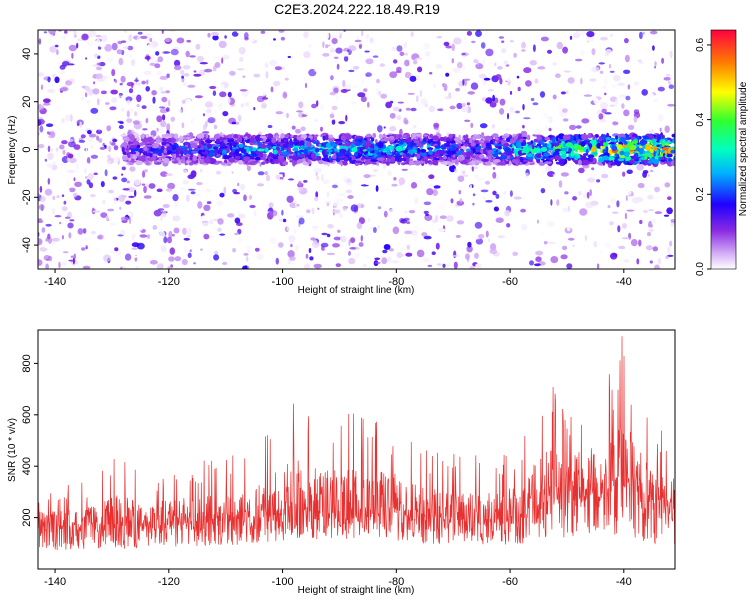 This screenshot has height=600, width=750. I want to click on x-tick-label: -40, so click(624, 582).